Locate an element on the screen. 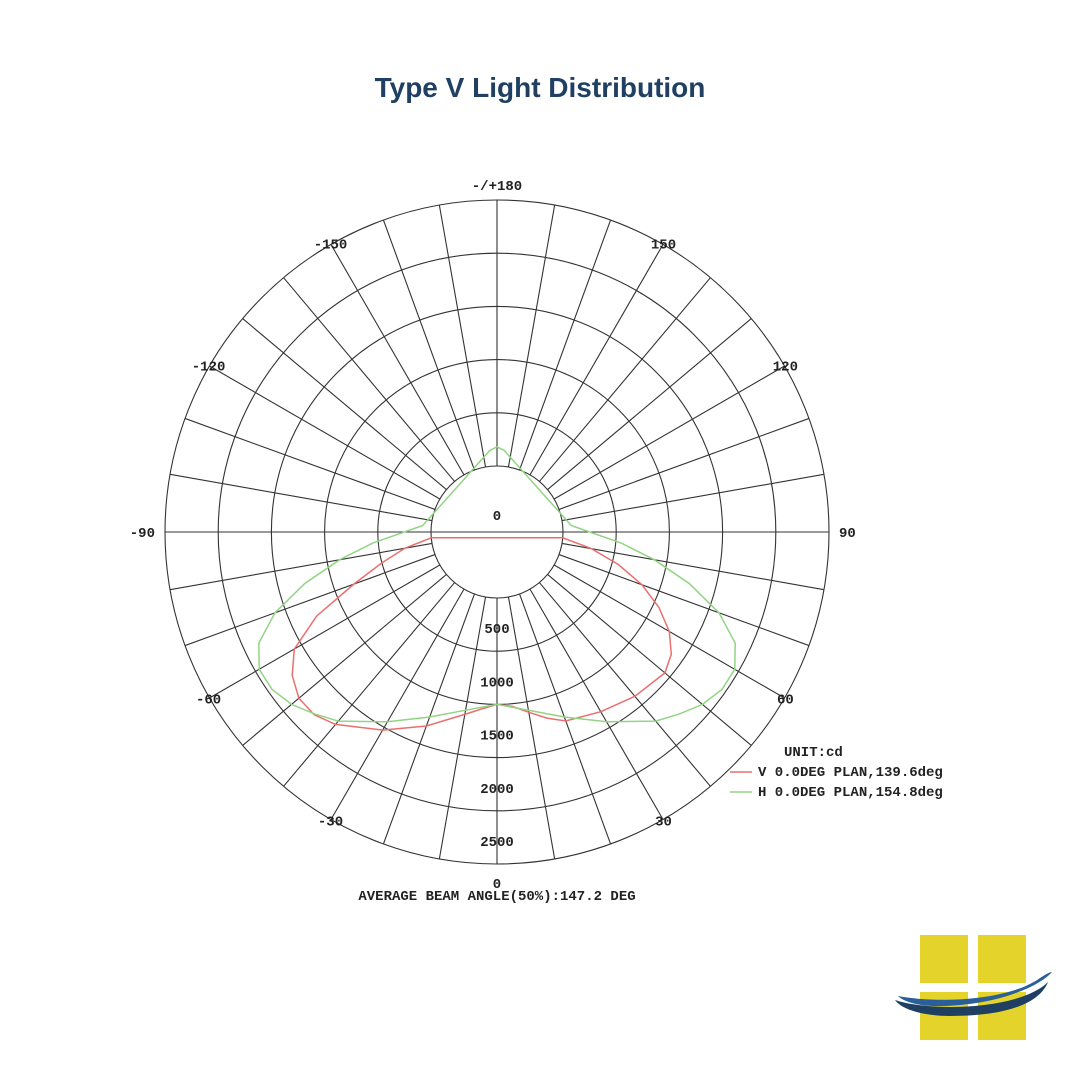 The height and width of the screenshot is (1080, 1080). unit-label: UNIT:cd is located at coordinates (813, 753).